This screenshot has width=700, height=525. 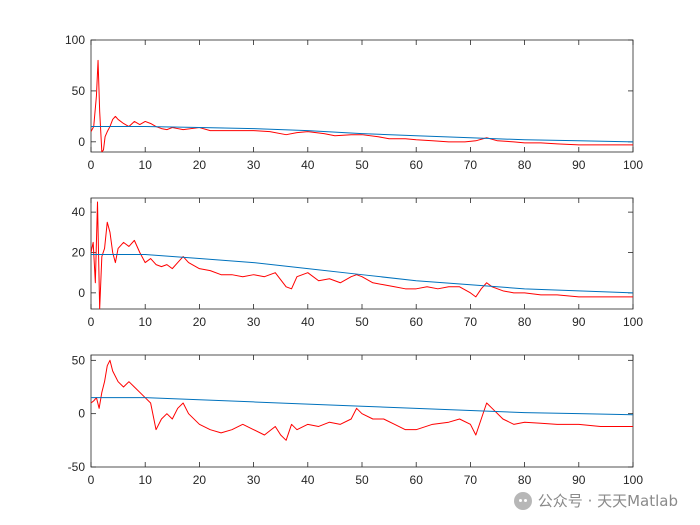 I want to click on y-tick-label: 100, so click(x=75, y=40).